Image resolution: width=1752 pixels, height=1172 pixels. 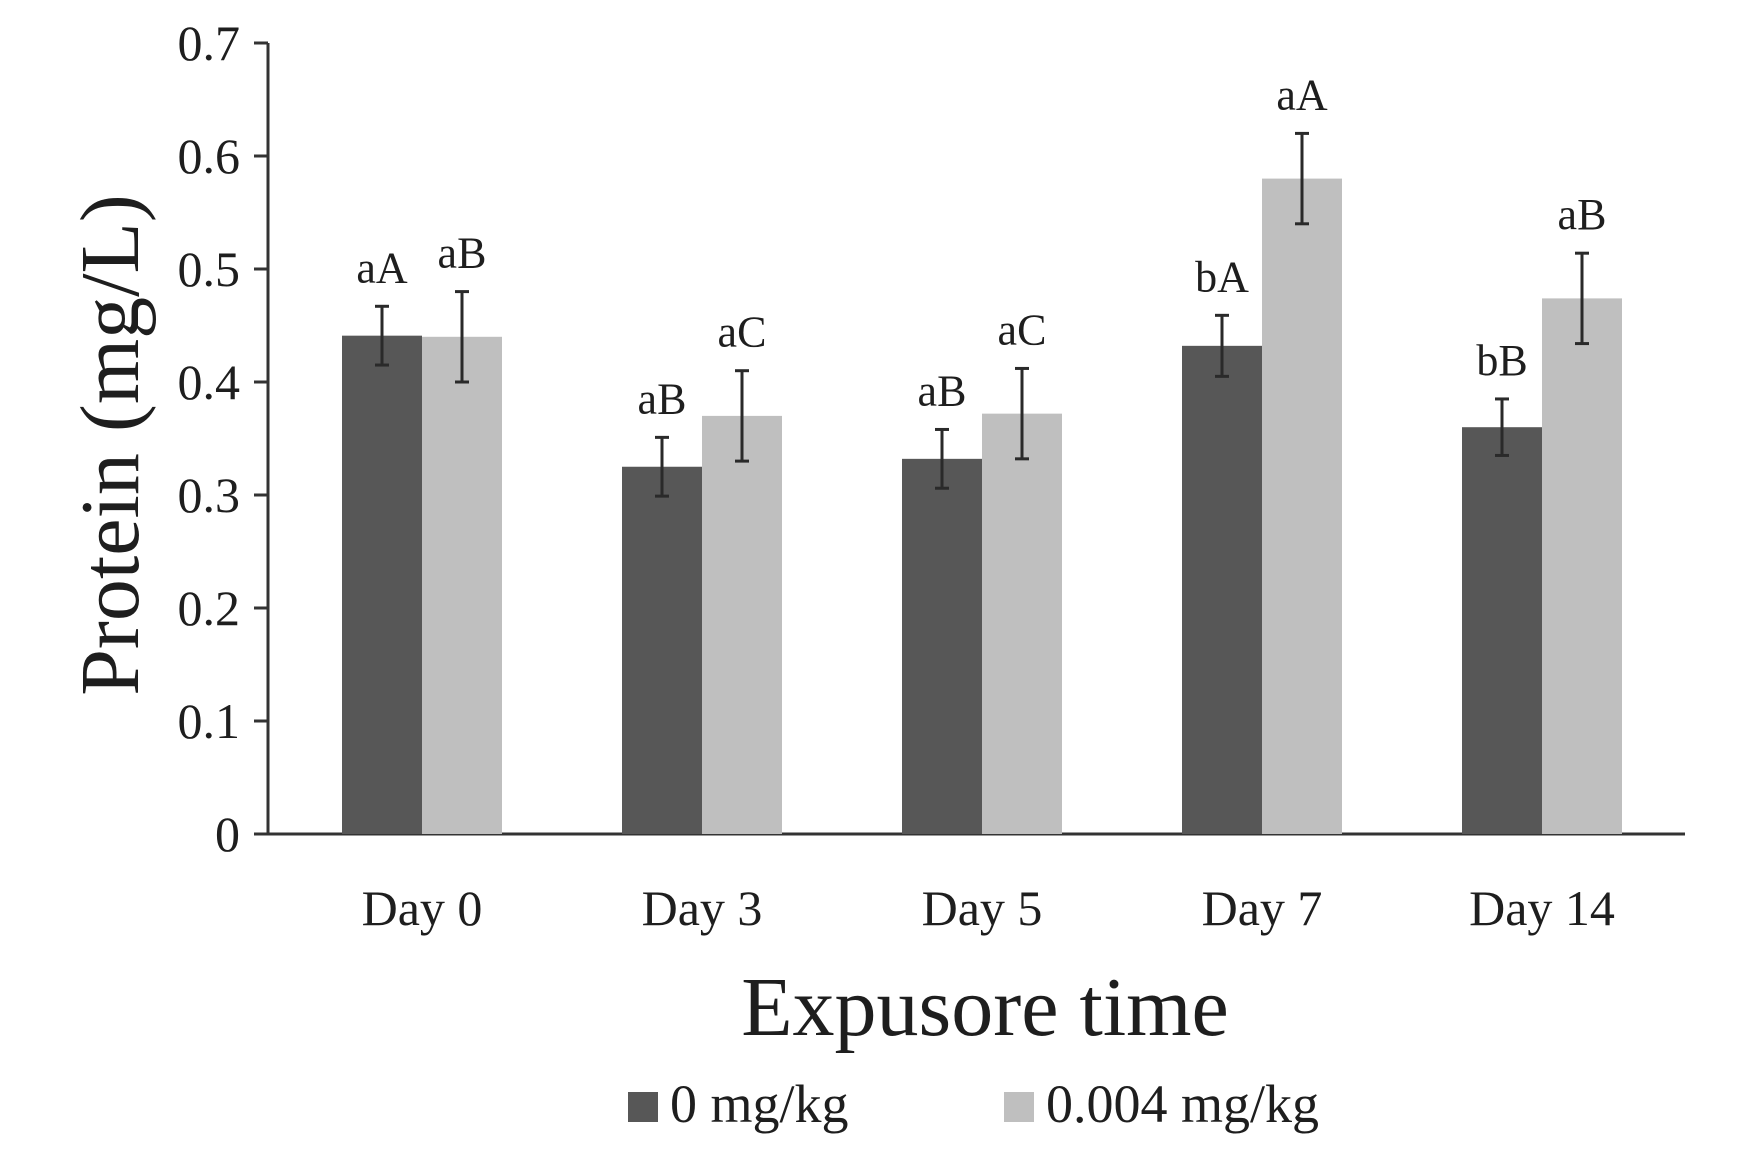 What do you see at coordinates (759, 1104) in the screenshot?
I see `legend-label-0-mg-kg: 0 mg/kg` at bounding box center [759, 1104].